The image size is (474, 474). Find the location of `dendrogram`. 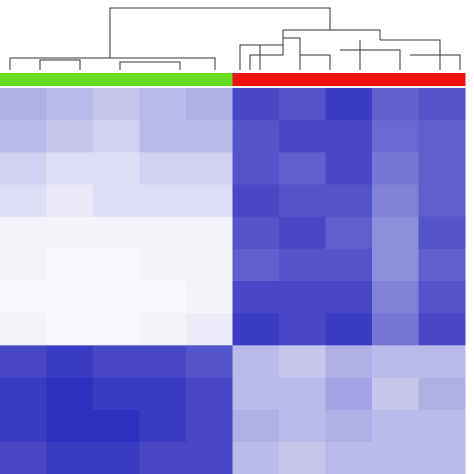

dendrogram is located at coordinates (235, 38).